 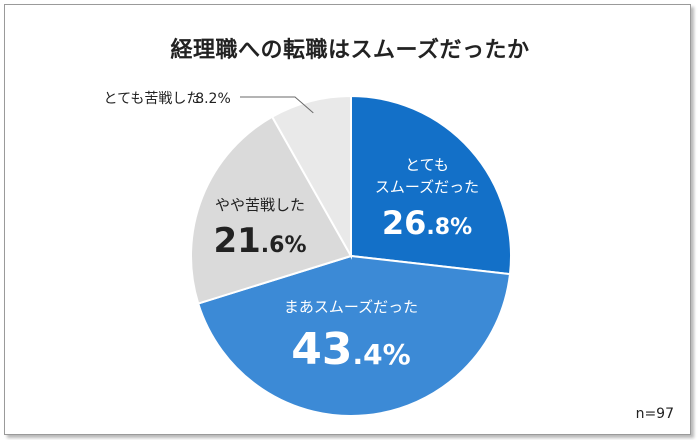 What do you see at coordinates (427, 223) in the screenshot?
I see `slice-value: 26.8%` at bounding box center [427, 223].